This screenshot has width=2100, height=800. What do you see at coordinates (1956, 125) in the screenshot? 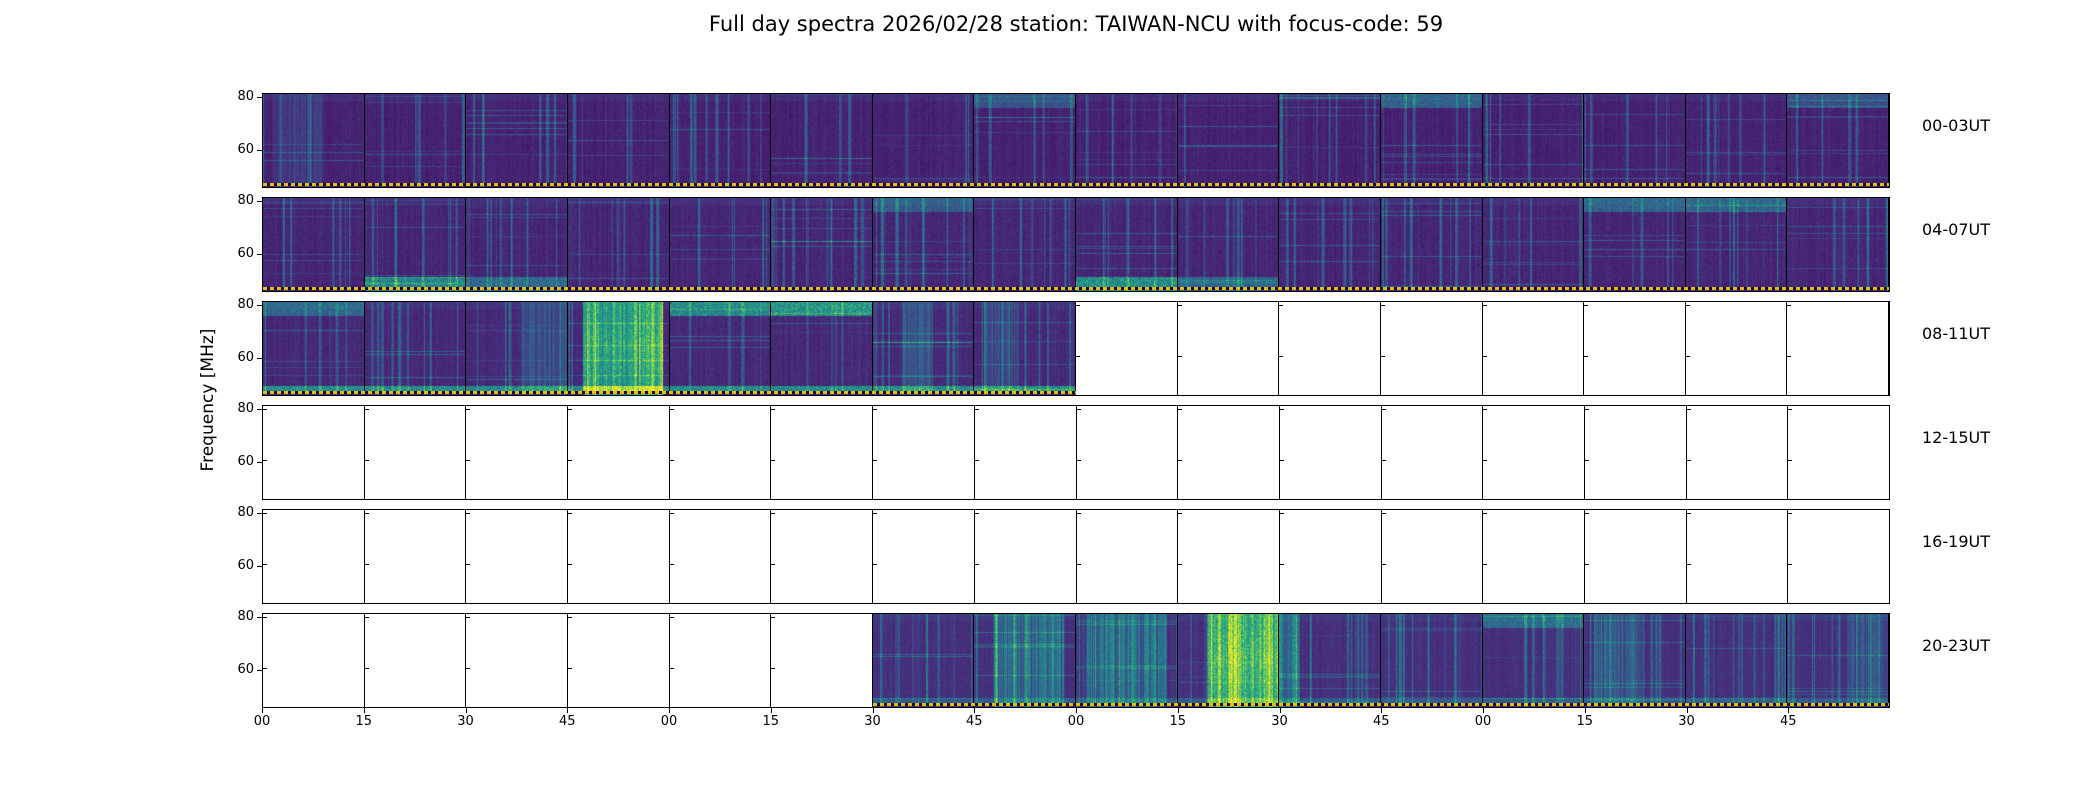
I see `row-label: 00-03UT` at bounding box center [1956, 125].